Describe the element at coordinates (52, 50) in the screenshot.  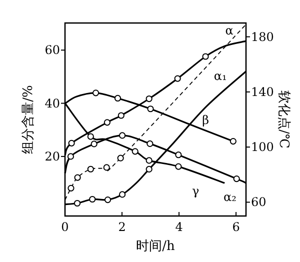
I see `y-tick-label: 60` at that location.